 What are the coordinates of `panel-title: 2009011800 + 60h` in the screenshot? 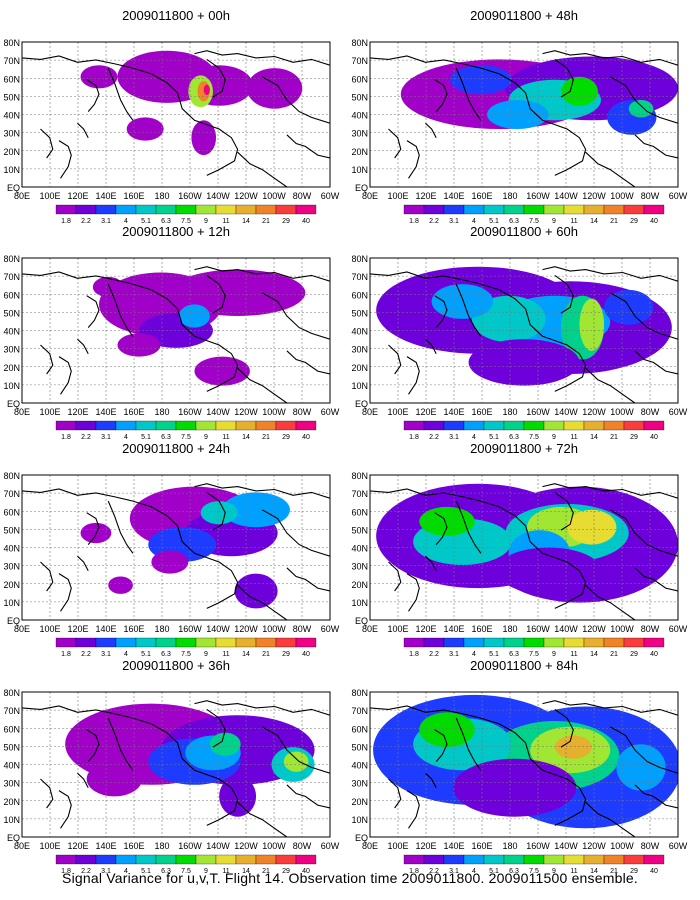 It's located at (524, 231).